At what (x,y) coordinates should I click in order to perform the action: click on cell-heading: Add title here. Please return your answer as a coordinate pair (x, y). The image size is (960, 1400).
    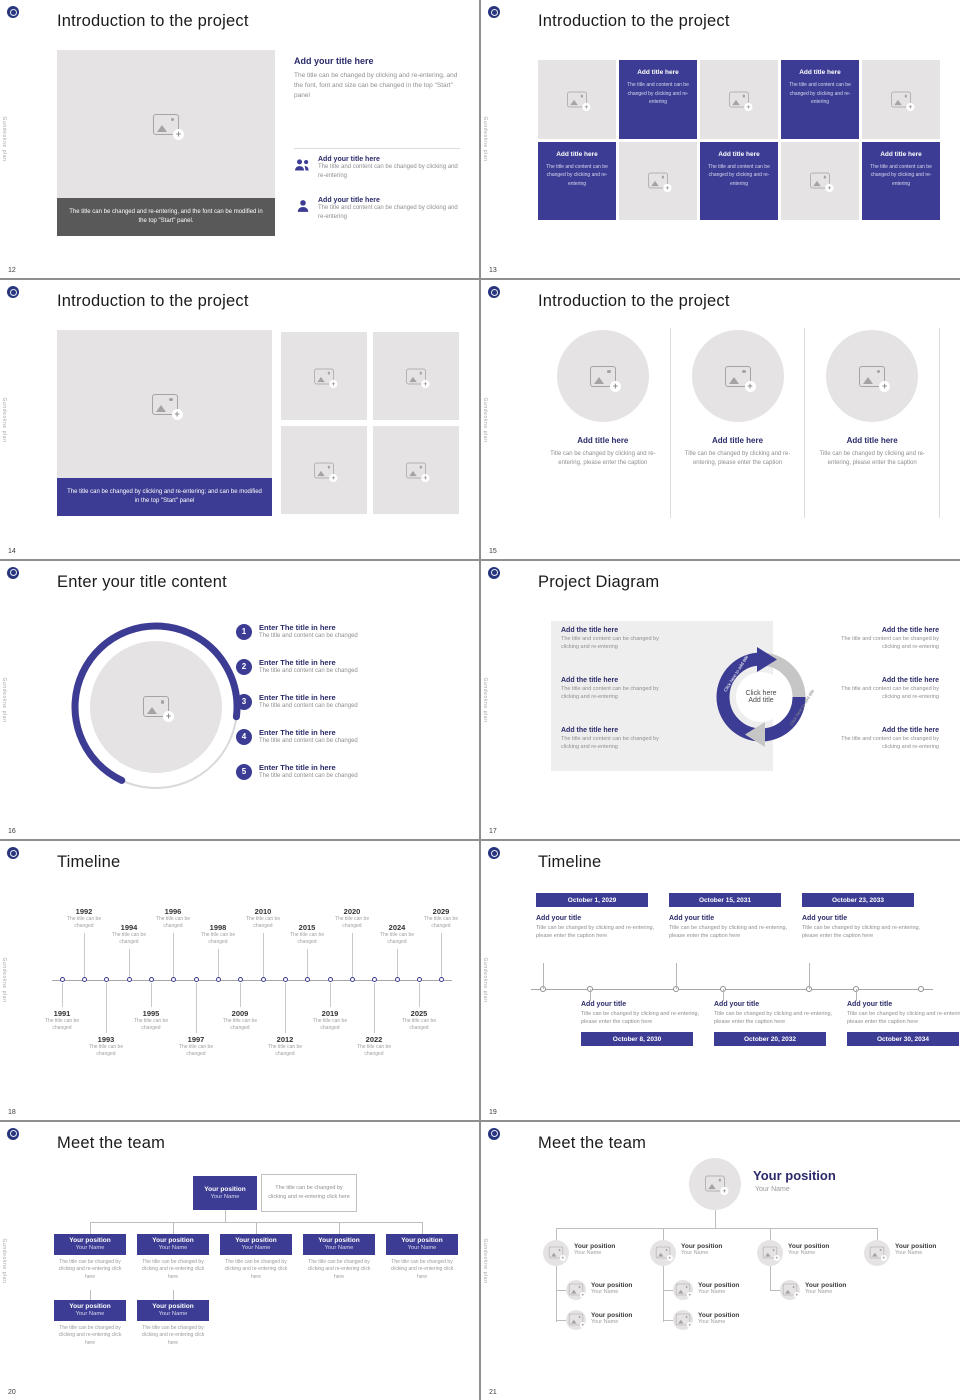
    Looking at the image, I should click on (577, 154).